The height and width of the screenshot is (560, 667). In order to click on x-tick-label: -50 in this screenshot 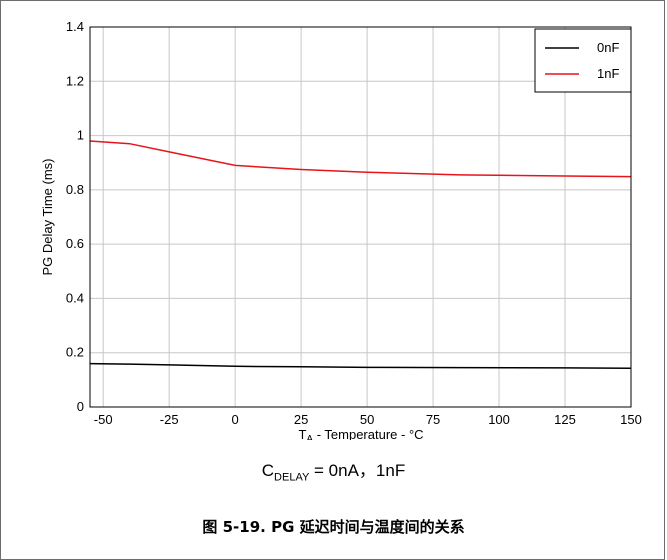, I will do `click(103, 419)`.